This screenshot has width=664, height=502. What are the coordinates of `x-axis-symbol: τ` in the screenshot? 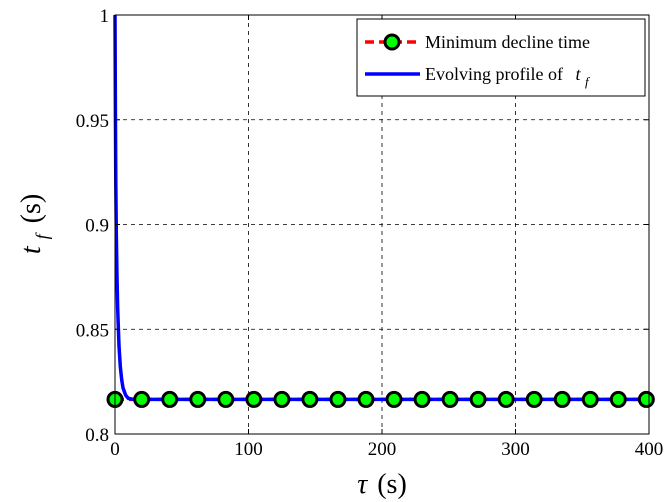 It's located at (362, 484).